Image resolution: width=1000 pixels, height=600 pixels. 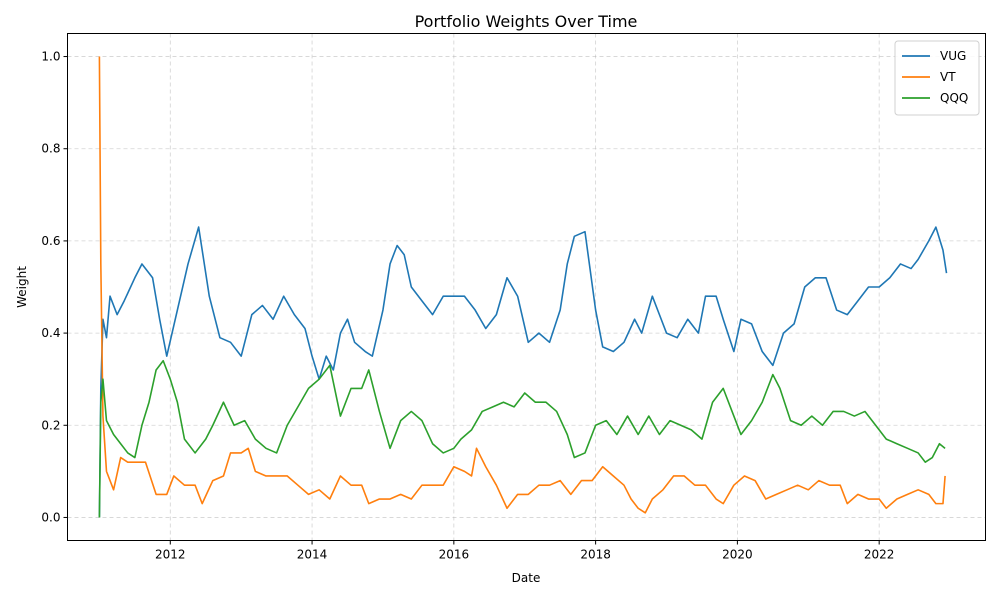 I want to click on x-axis-ticks: 2012 2014 2016 2018 2020 2022, so click(x=525, y=551).